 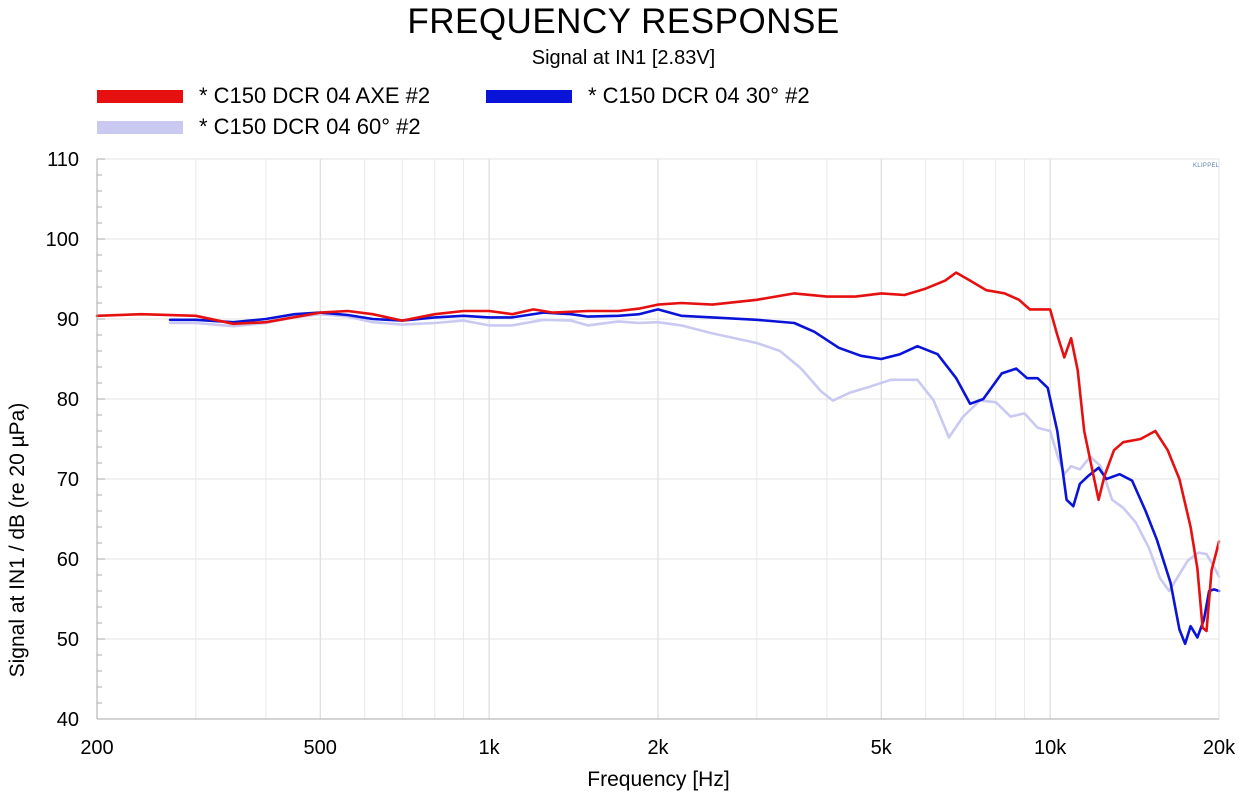 I want to click on legend-entry-30deg: * C150 DCR 04 30° #2, so click(x=648, y=96).